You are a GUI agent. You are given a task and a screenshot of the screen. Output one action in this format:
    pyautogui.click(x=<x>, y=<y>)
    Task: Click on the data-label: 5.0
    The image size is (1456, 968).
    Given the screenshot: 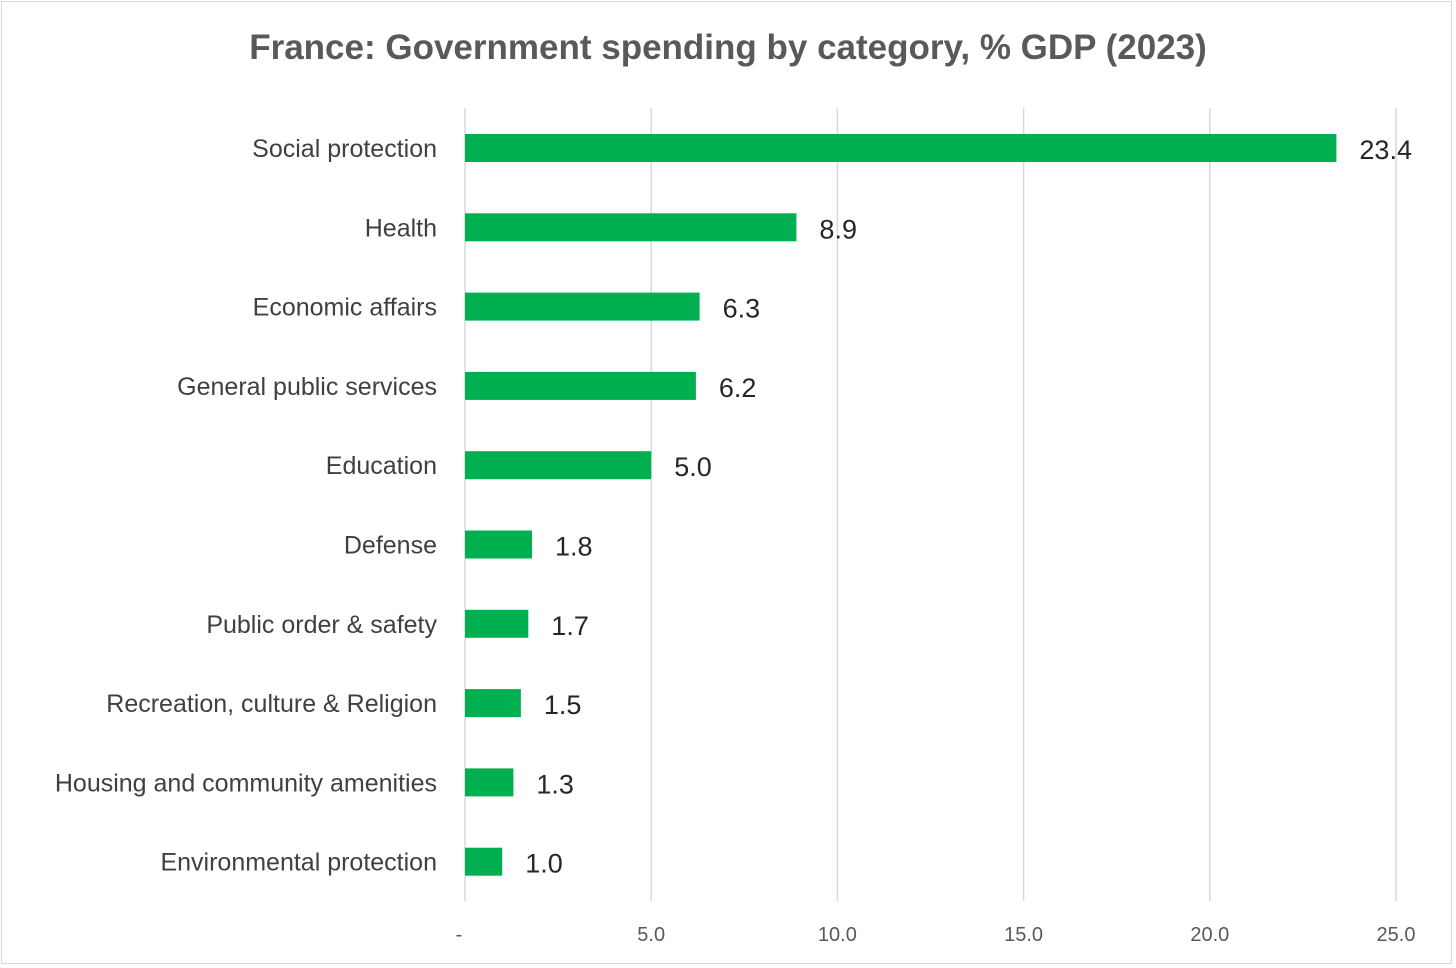 What is the action you would take?
    pyautogui.click(x=693, y=467)
    